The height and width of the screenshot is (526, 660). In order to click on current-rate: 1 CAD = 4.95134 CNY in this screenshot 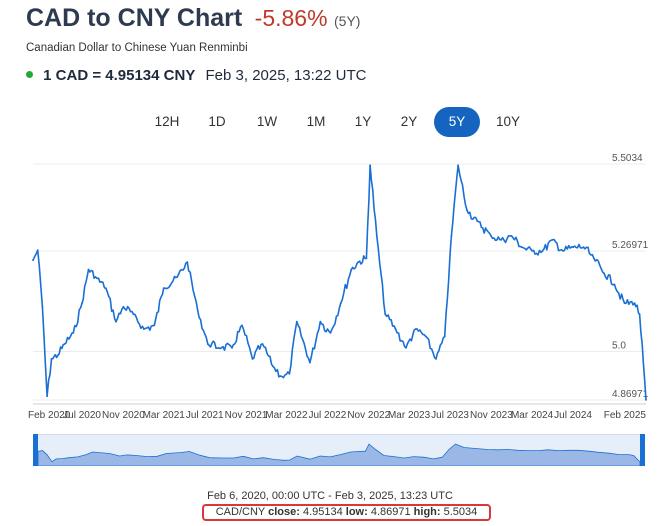, I will do `click(119, 75)`.